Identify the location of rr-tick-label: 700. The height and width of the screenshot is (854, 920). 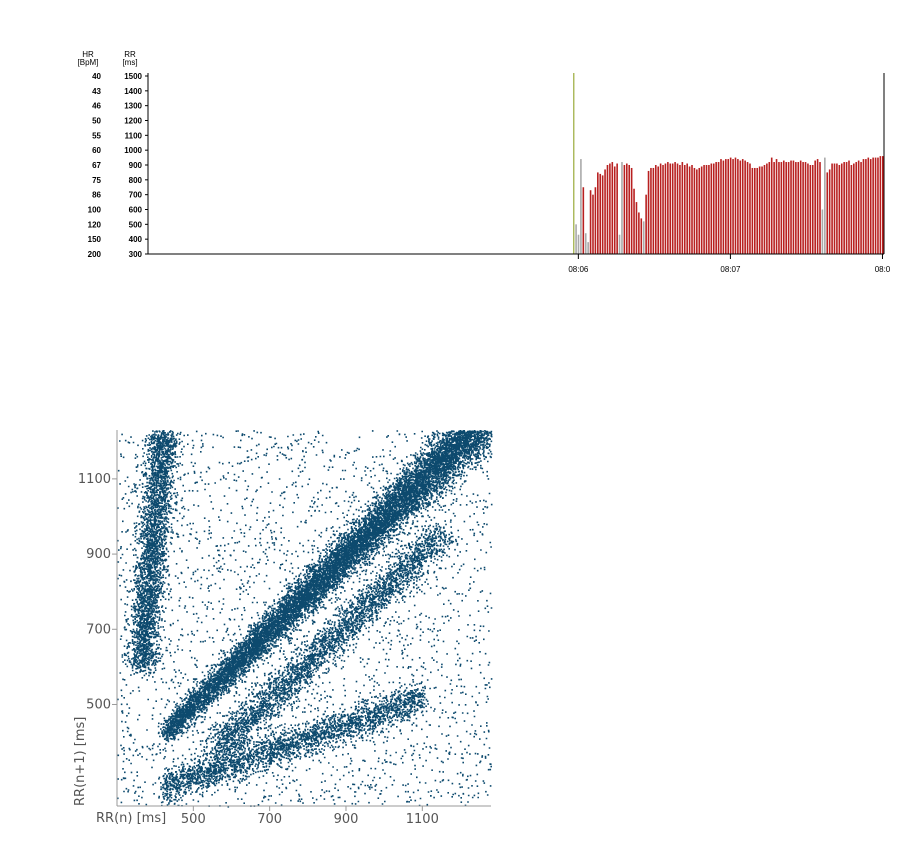
(136, 195).